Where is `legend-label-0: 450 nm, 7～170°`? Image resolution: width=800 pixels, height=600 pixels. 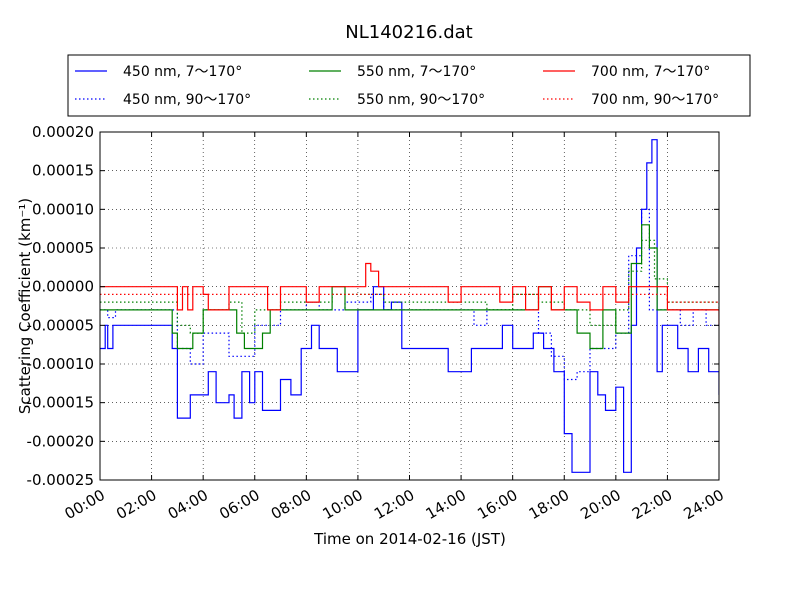
legend-label-0: 450 nm, 7～170° is located at coordinates (182, 72).